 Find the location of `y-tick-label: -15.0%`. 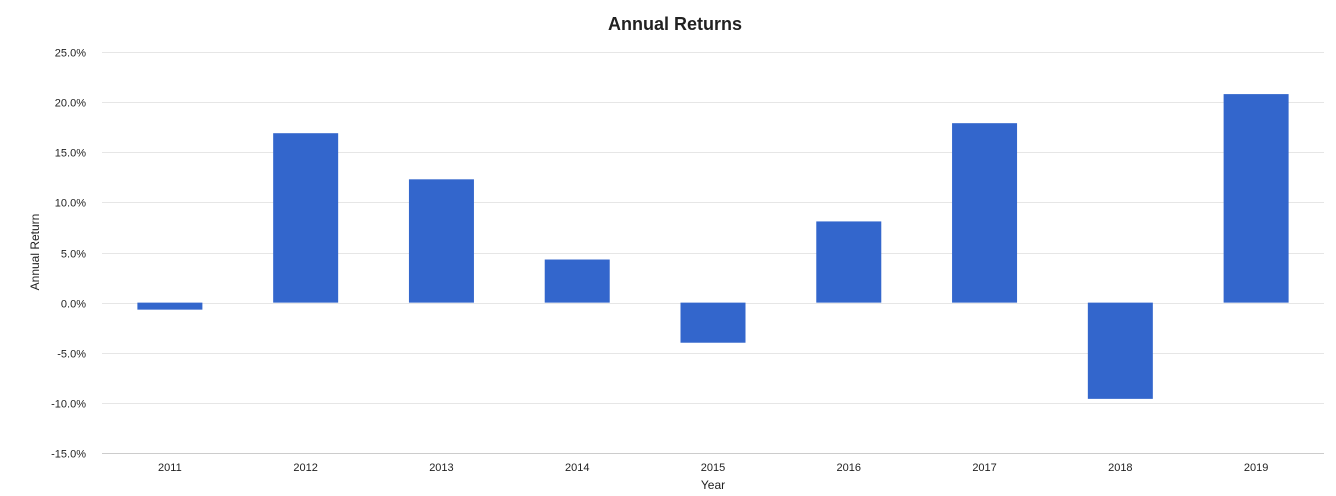

y-tick-label: -15.0% is located at coordinates (68, 455).